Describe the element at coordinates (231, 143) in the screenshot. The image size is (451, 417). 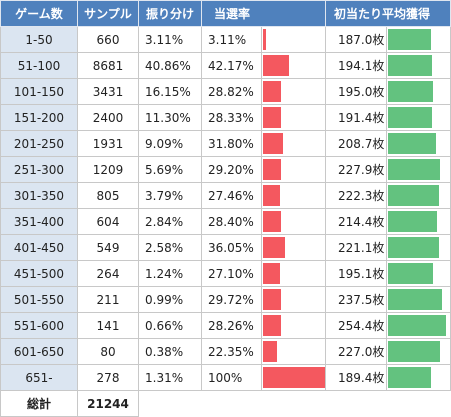
I see `win-rate-cell: 31.80%` at that location.